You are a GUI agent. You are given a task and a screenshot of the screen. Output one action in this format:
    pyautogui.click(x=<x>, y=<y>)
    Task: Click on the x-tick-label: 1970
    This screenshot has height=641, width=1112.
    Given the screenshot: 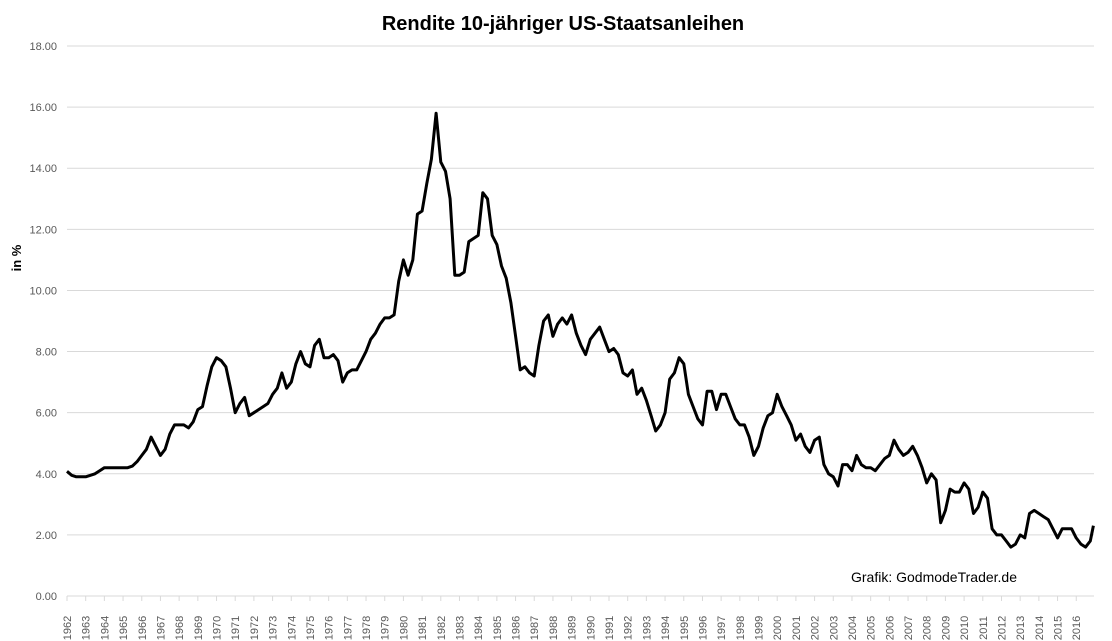 What is the action you would take?
    pyautogui.click(x=218, y=628)
    